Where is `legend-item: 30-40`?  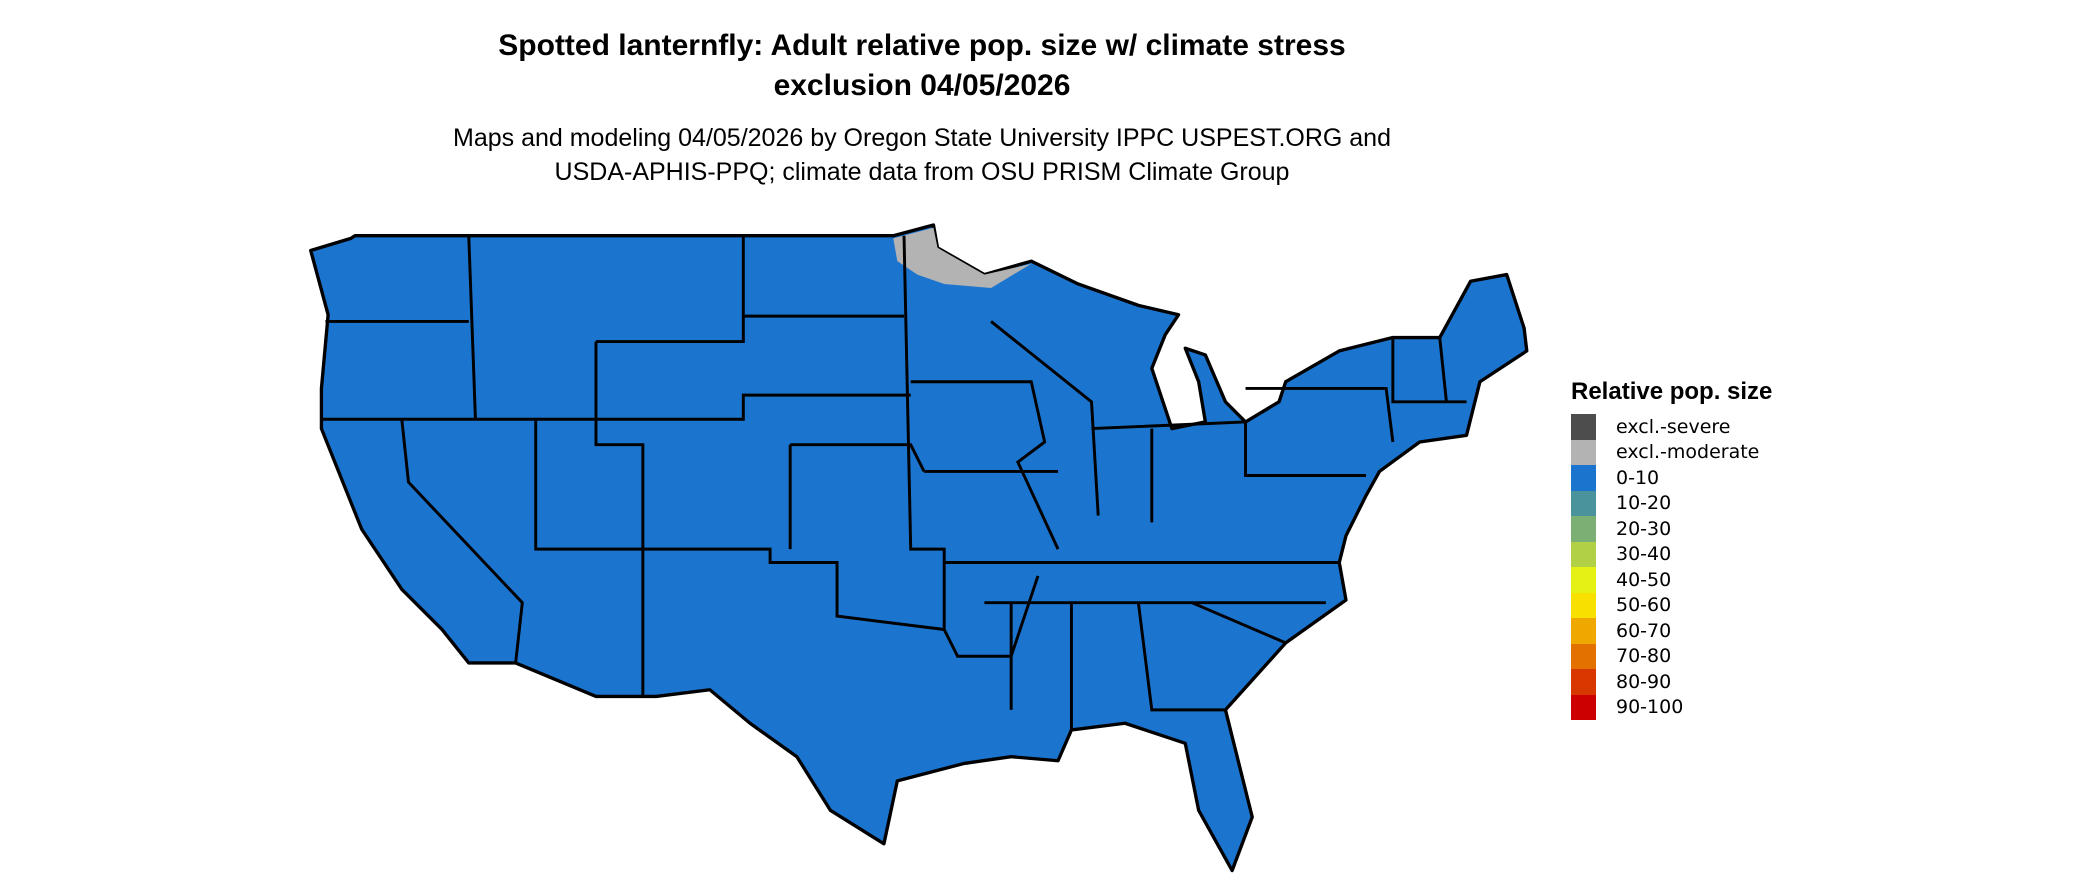 legend-item: 30-40 is located at coordinates (1671, 554).